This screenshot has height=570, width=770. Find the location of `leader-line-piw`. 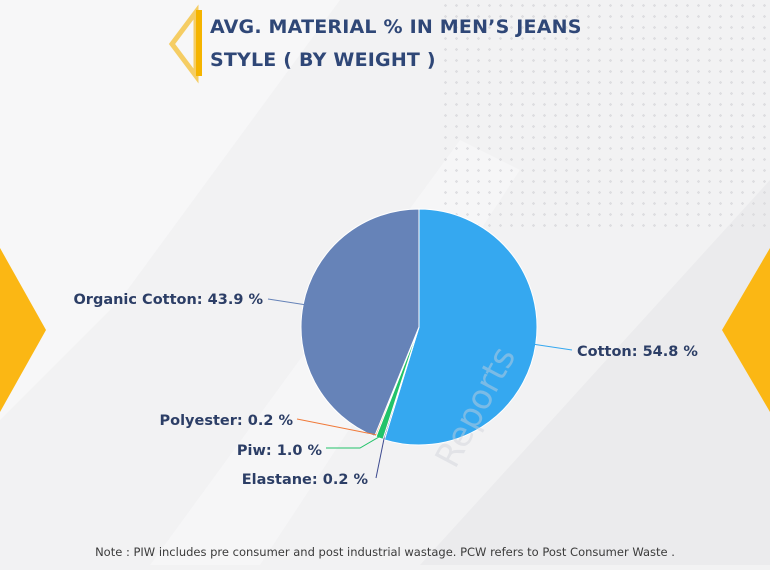

leader-line-piw is located at coordinates (353, 442).